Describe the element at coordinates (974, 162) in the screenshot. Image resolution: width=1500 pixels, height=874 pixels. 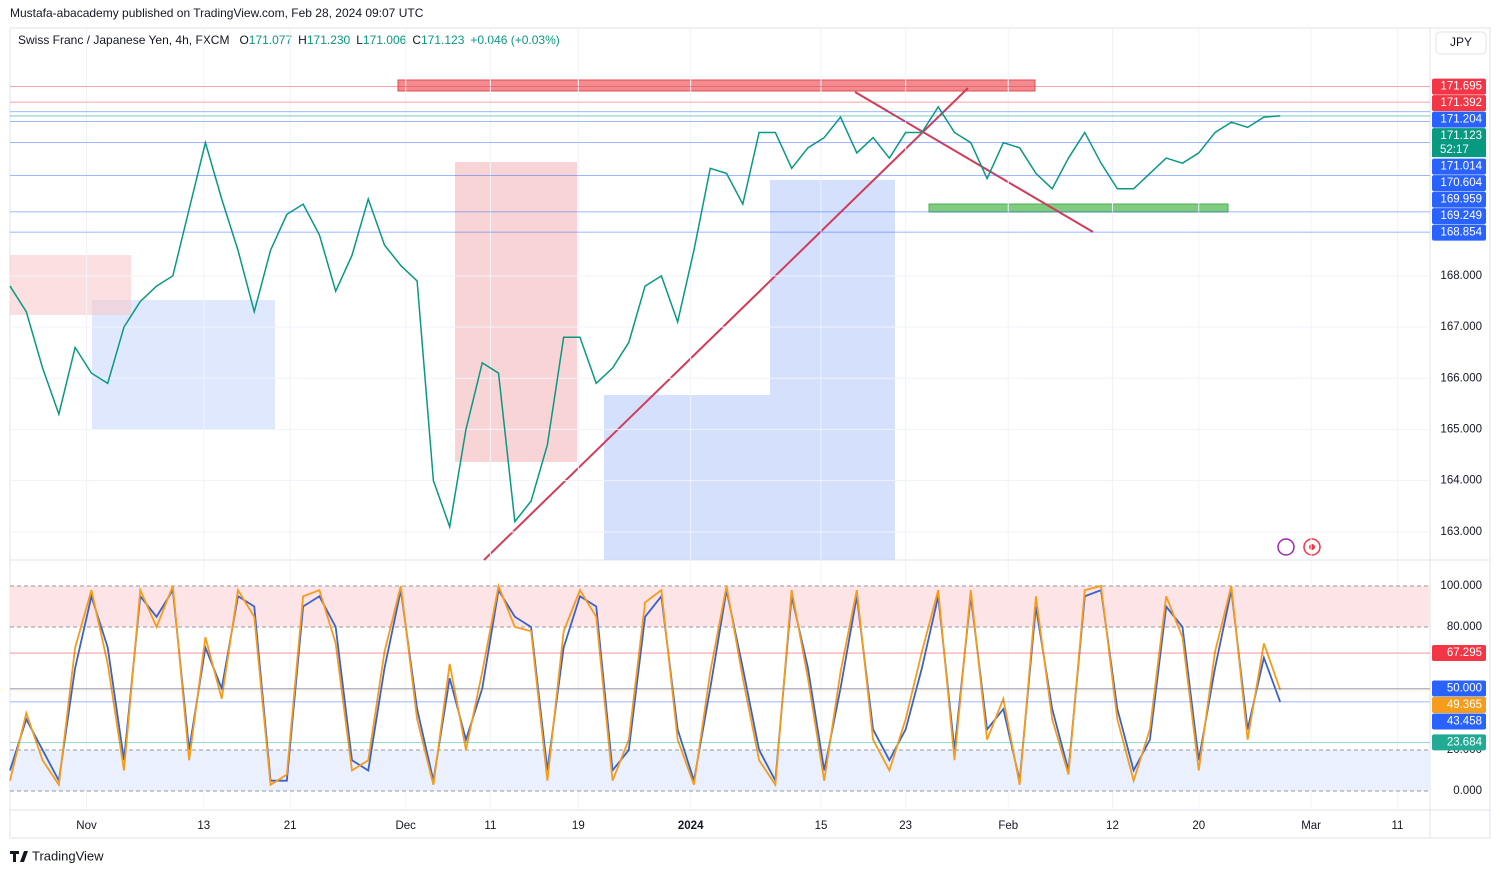
I see `trend-line` at that location.